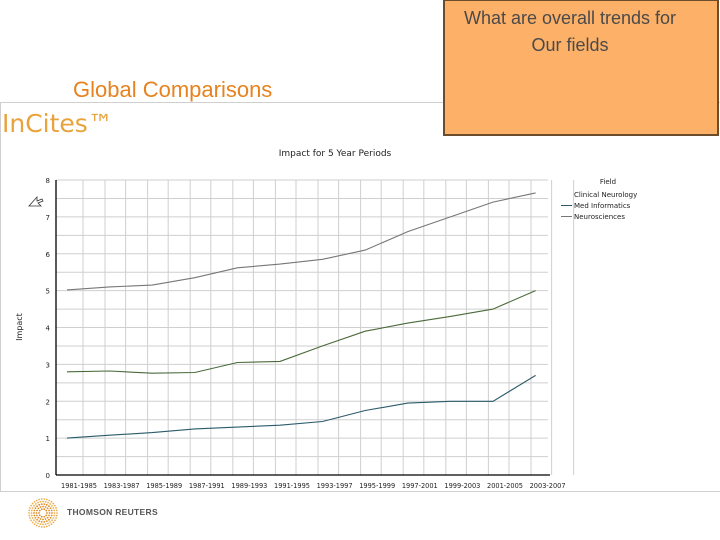 The width and height of the screenshot is (720, 540). Describe the element at coordinates (249, 486) in the screenshot. I see `svg-text: 1989-1993` at that location.